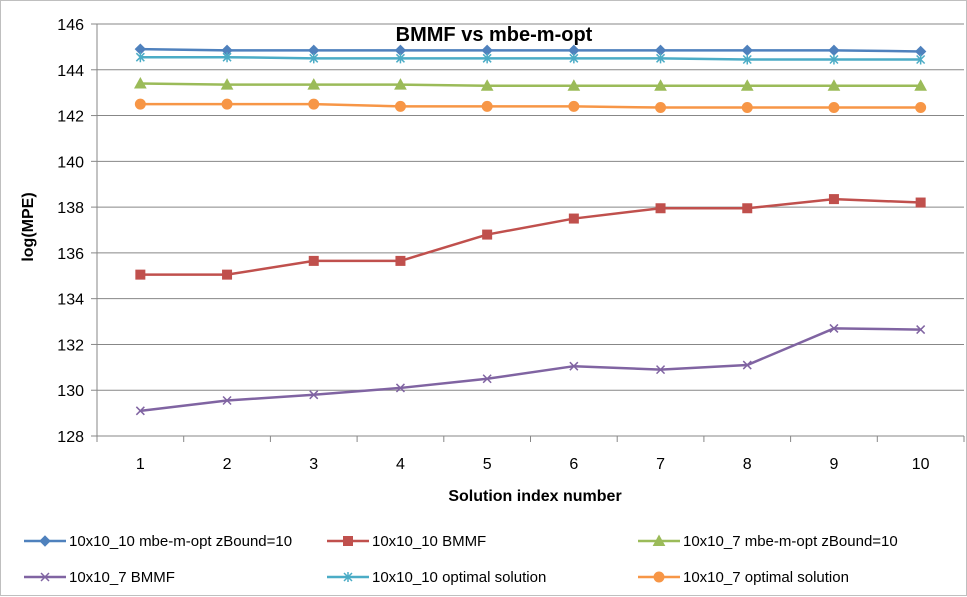  Describe the element at coordinates (790, 541) in the screenshot. I see `legend-label: 10x10_7 mbe-m-opt zBound=10` at that location.